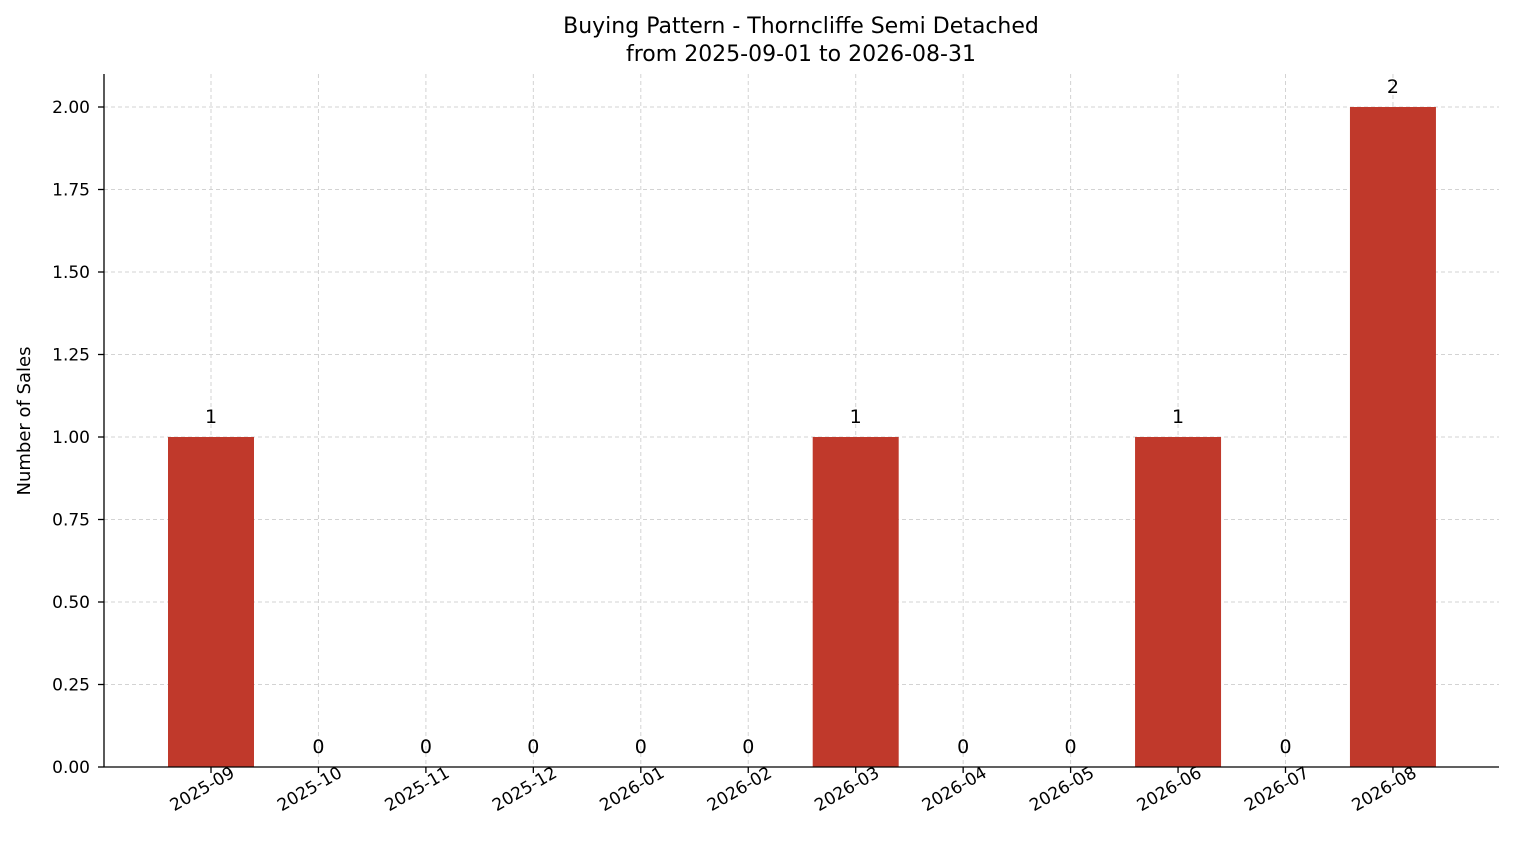 This screenshot has width=1514, height=867. Describe the element at coordinates (418, 789) in the screenshot. I see `x-tick-label: 2025-11` at that location.